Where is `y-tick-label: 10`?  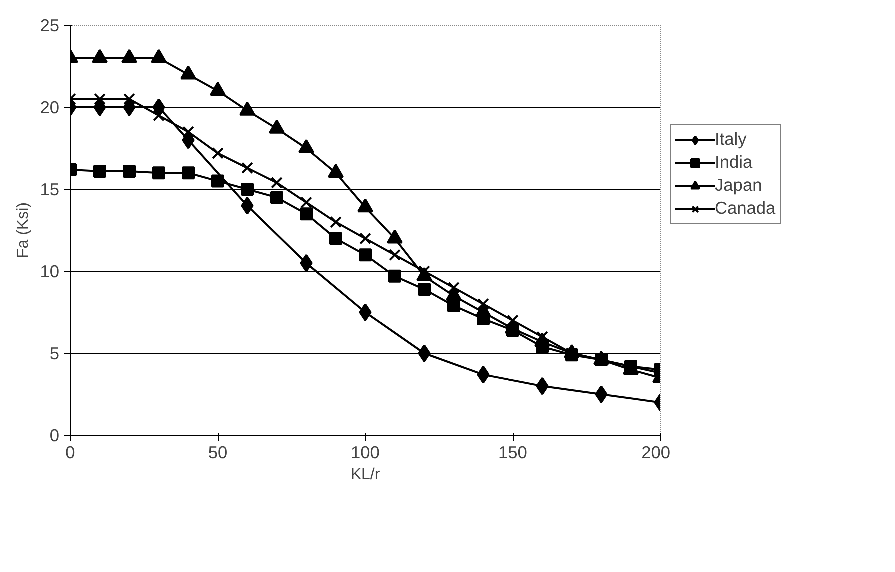
y-tick-label: 10 is located at coordinates (50, 272).